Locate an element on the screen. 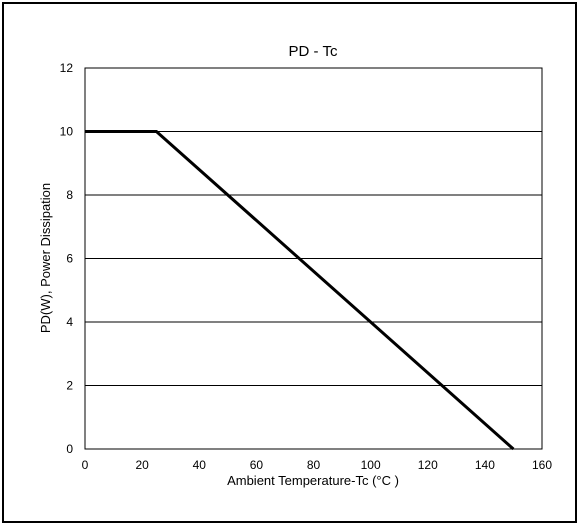 This screenshot has height=527, width=581. x-tick-label: 60 is located at coordinates (257, 465).